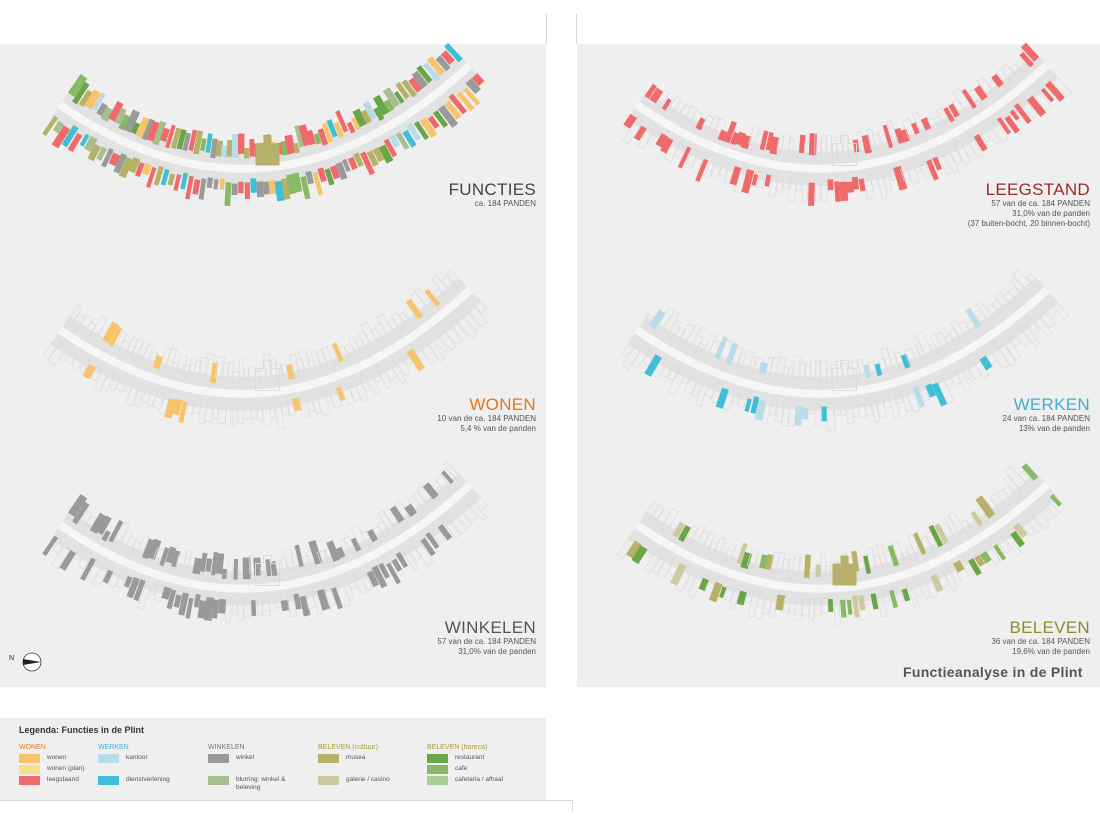 Image resolution: width=1100 pixels, height=825 pixels. What do you see at coordinates (29, 769) in the screenshot?
I see `legend-swatch` at bounding box center [29, 769].